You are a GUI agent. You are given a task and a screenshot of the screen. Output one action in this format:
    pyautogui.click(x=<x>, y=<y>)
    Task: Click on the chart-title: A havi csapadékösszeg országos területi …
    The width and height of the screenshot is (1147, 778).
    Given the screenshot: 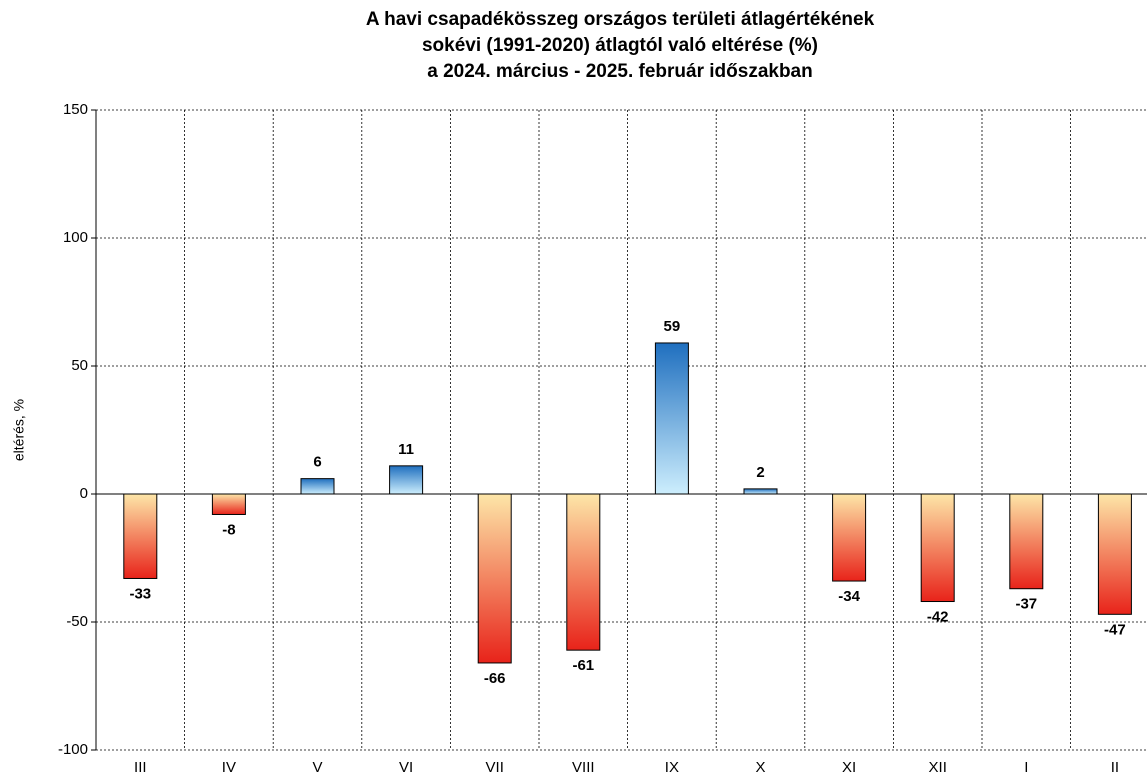 What is the action you would take?
    pyautogui.click(x=620, y=19)
    